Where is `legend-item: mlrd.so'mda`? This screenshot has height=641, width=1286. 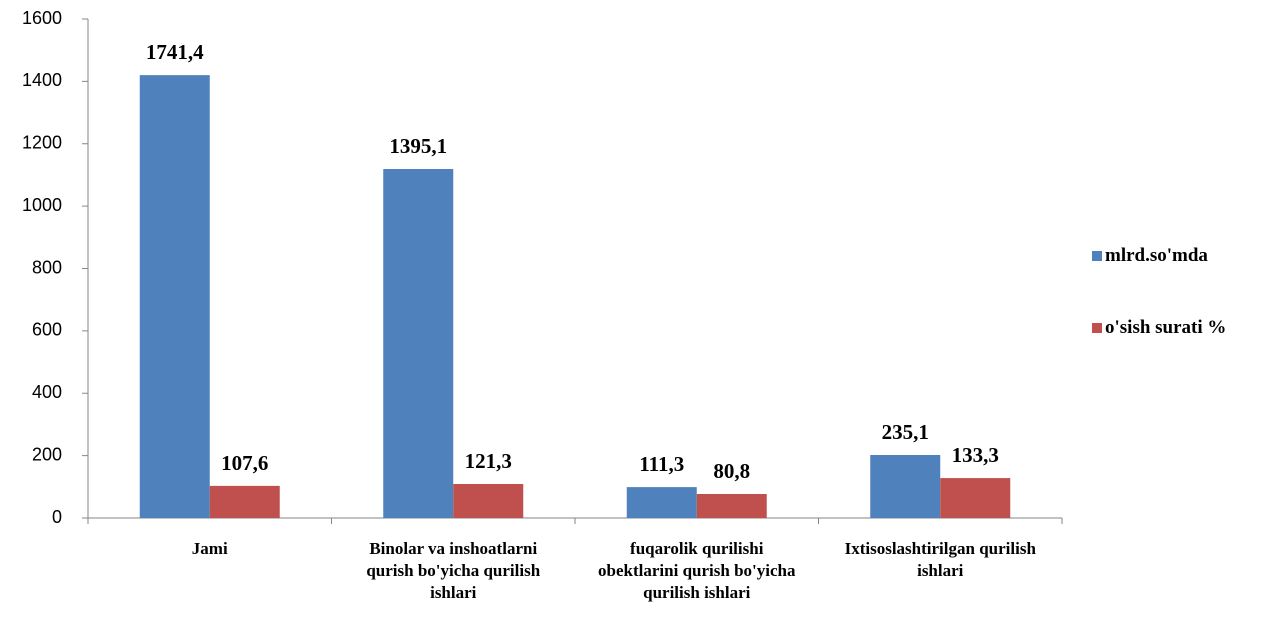
legend-item: mlrd.so'mda is located at coordinates (1179, 256).